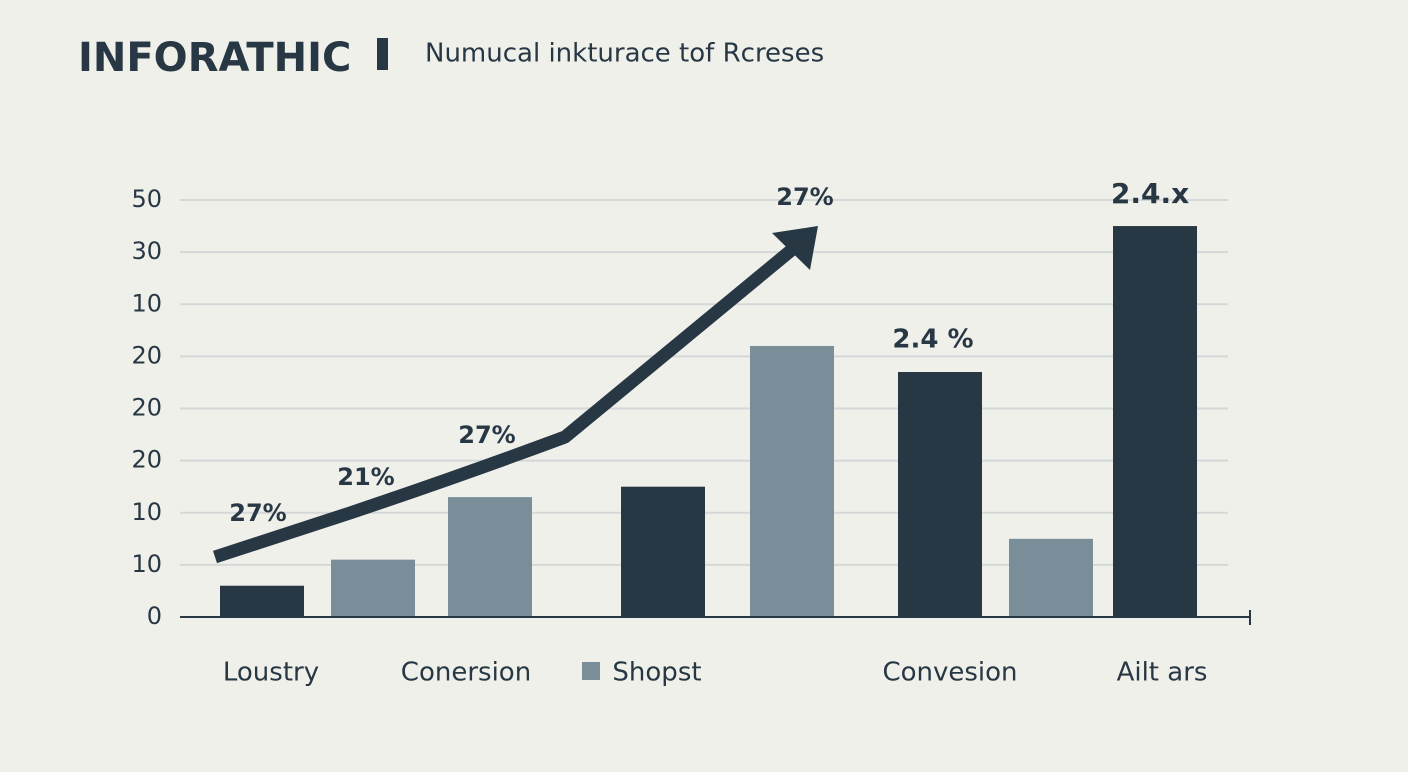 Image resolution: width=1408 pixels, height=772 pixels. What do you see at coordinates (656, 673) in the screenshot?
I see `x-tick-label: Shopst` at bounding box center [656, 673].